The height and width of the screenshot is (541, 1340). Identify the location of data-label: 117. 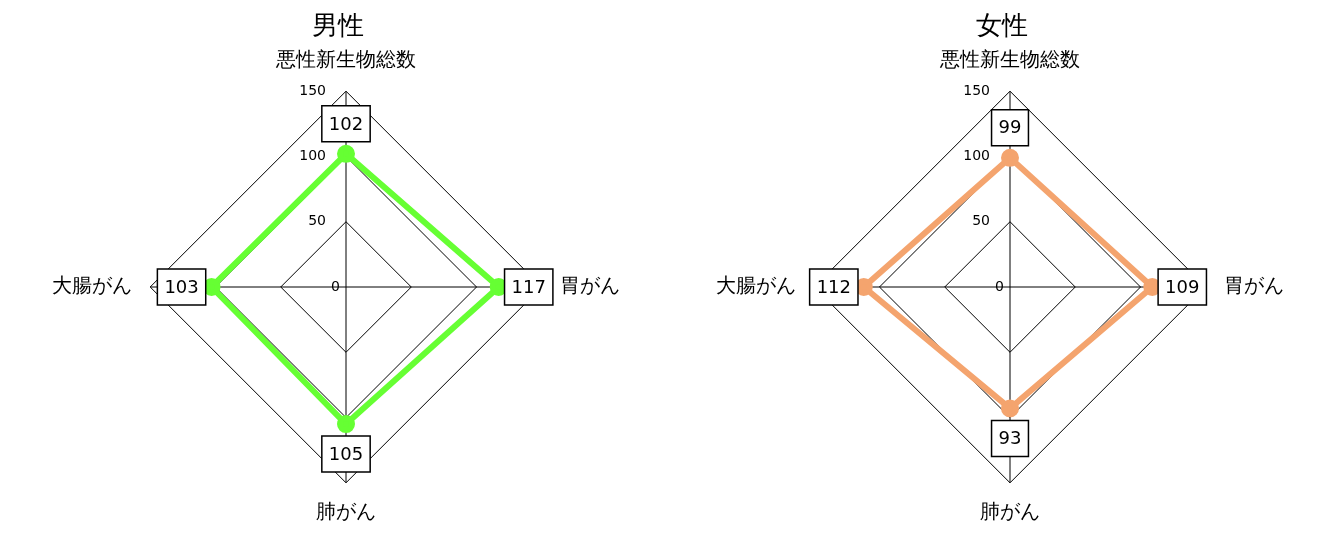
(528, 286).